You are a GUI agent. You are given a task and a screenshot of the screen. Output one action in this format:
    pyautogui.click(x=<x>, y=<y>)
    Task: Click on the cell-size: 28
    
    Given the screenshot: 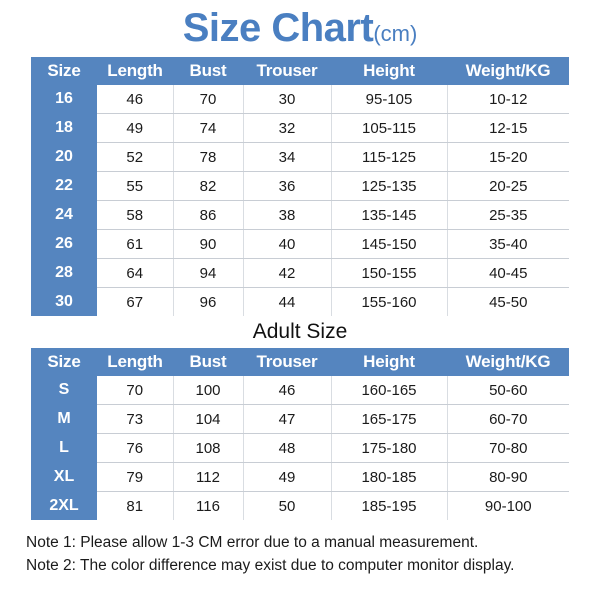 What is the action you would take?
    pyautogui.click(x=64, y=273)
    